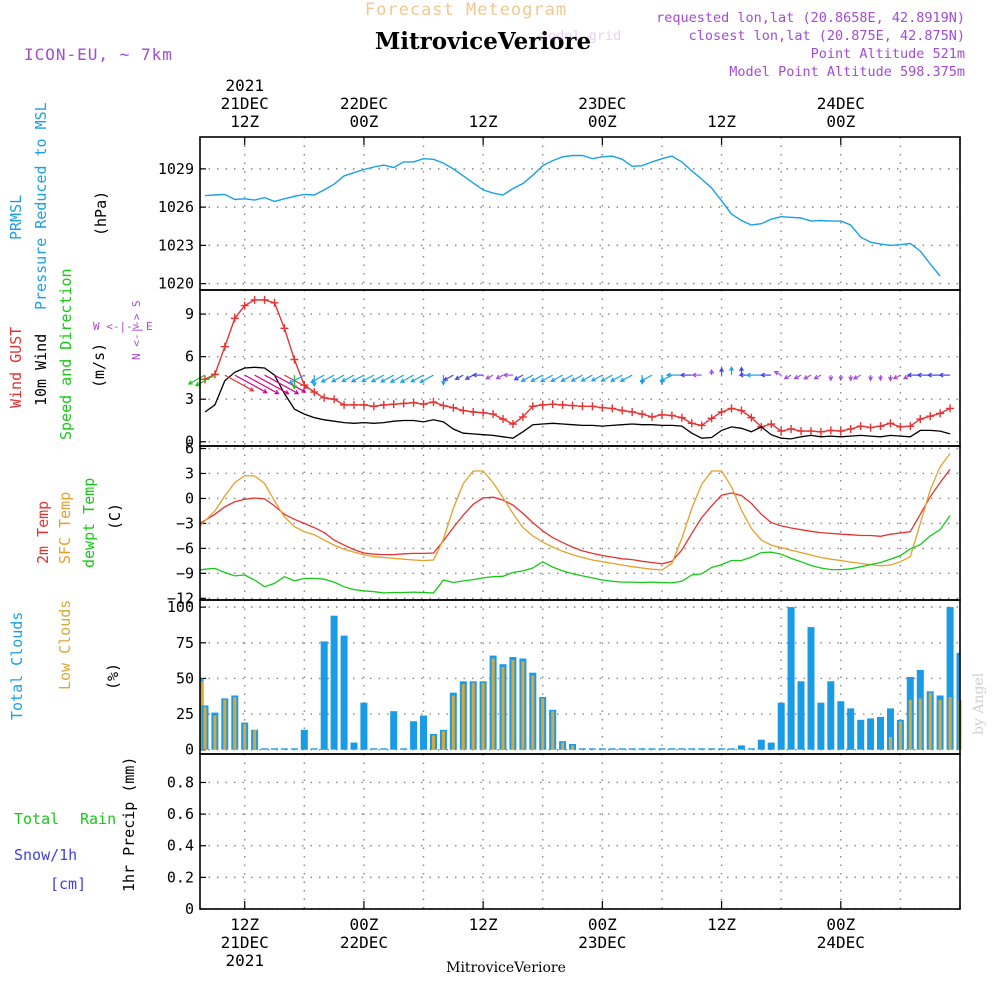 The height and width of the screenshot is (1004, 1000). What do you see at coordinates (245, 942) in the screenshot?
I see `time-label-bottom: 21DEC` at bounding box center [245, 942].